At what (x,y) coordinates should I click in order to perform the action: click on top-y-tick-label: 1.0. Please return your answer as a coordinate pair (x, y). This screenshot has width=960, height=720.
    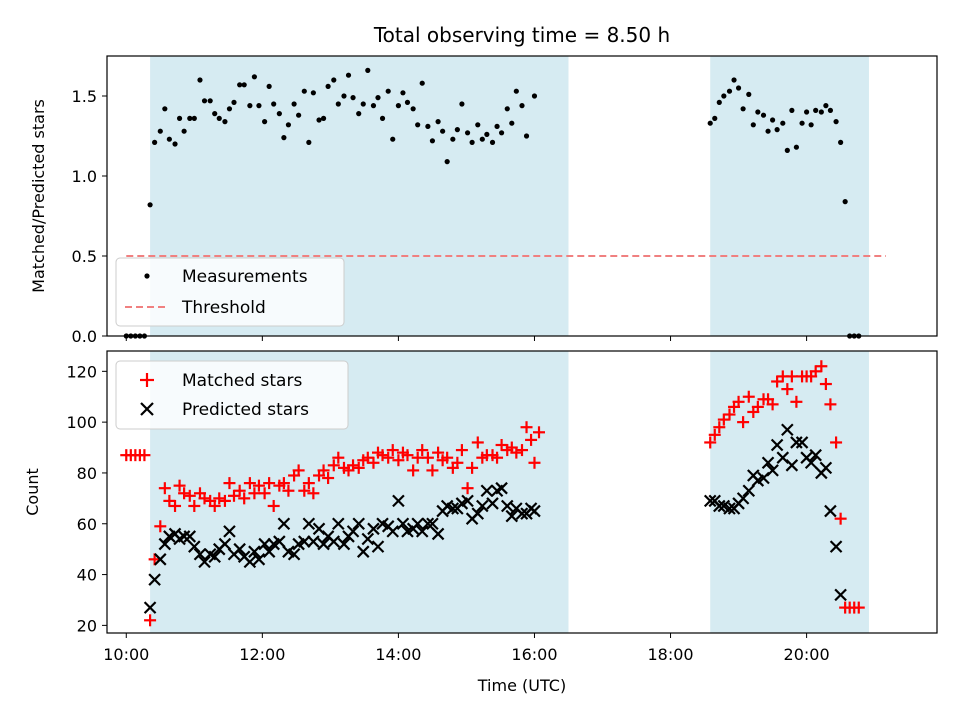
    Looking at the image, I should click on (84, 176).